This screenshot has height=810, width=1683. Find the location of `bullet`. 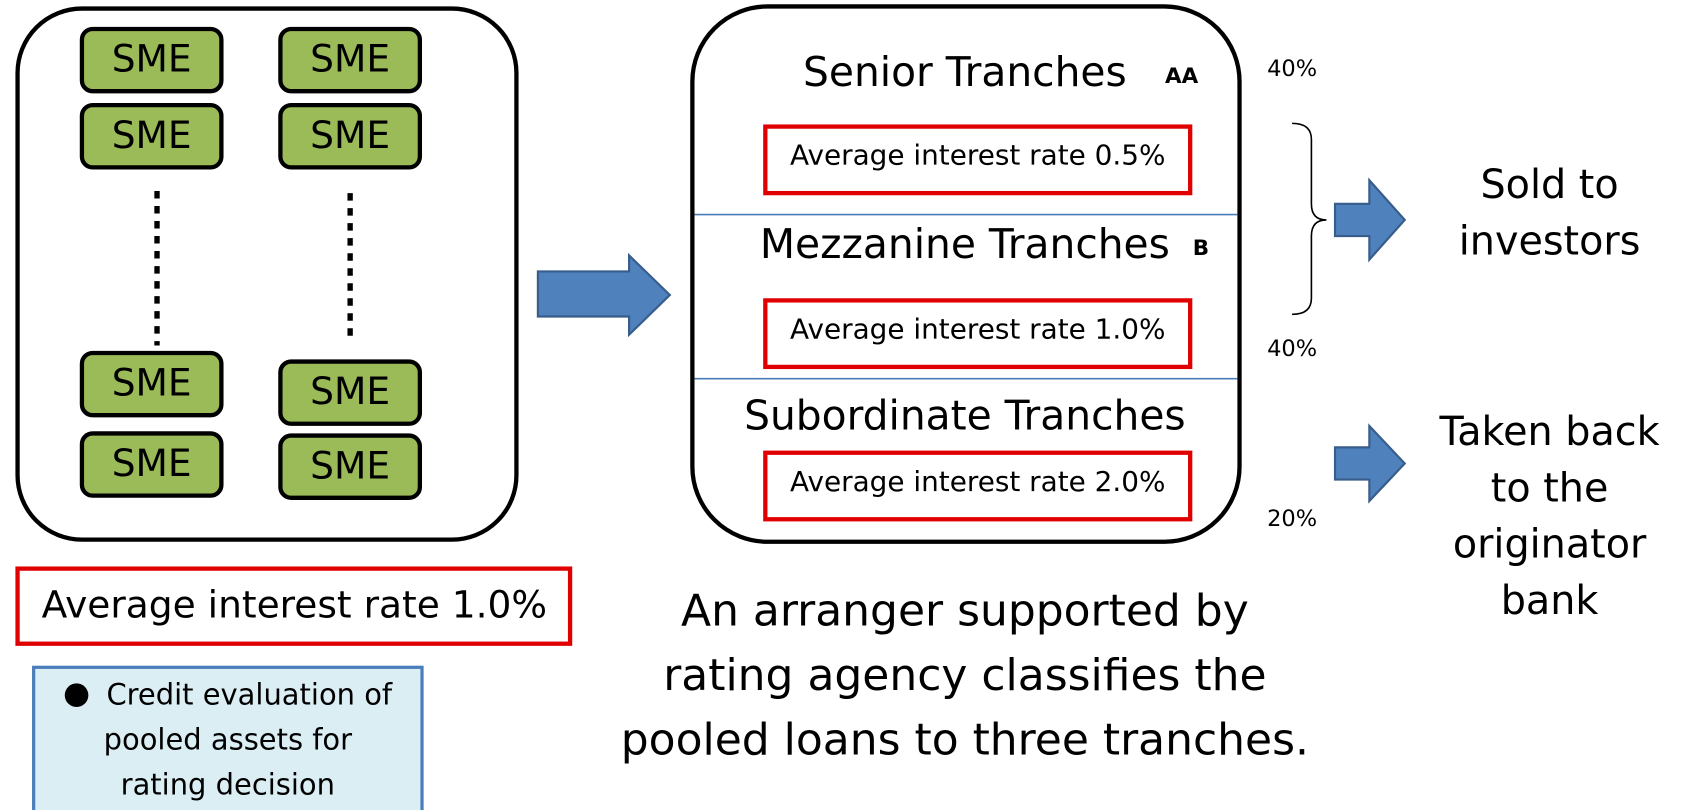

bullet is located at coordinates (76, 695).